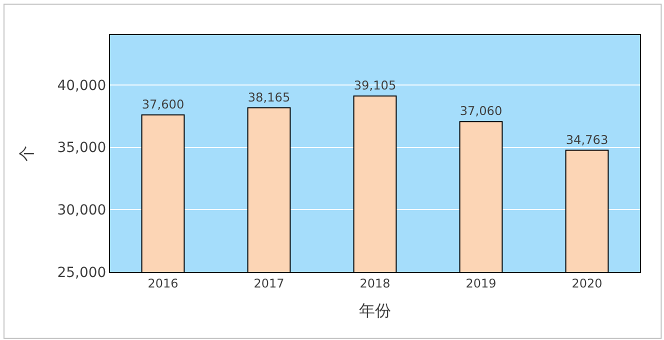 The height and width of the screenshot is (340, 664). I want to click on x-tick-label: 2018, so click(375, 283).